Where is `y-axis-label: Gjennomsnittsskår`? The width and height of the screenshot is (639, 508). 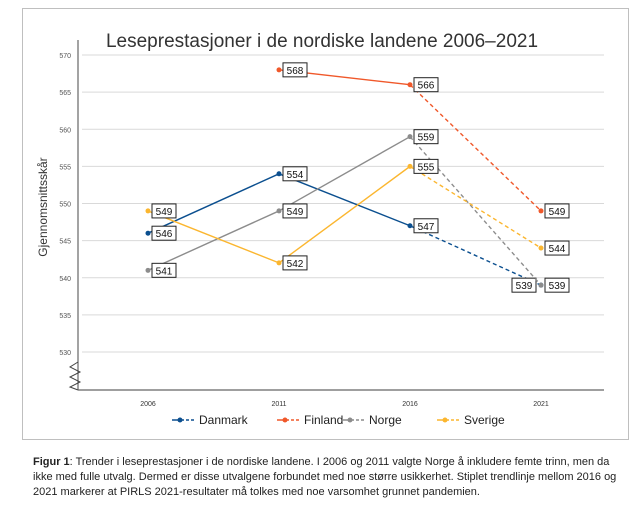
y-axis-label: Gjennomsnittsskår is located at coordinates (43, 206).